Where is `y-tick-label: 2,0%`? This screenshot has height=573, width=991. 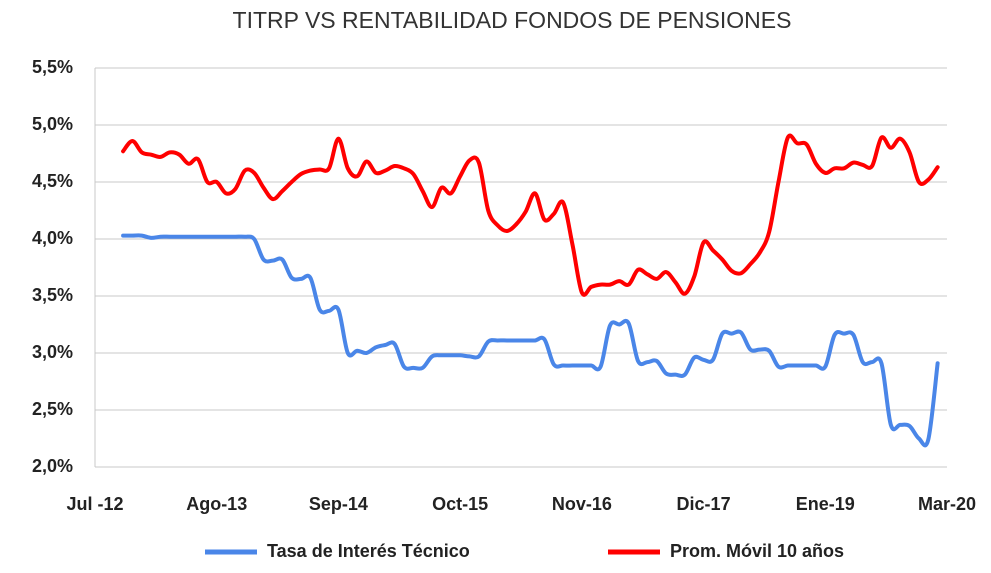
y-tick-label: 2,0% is located at coordinates (52, 466).